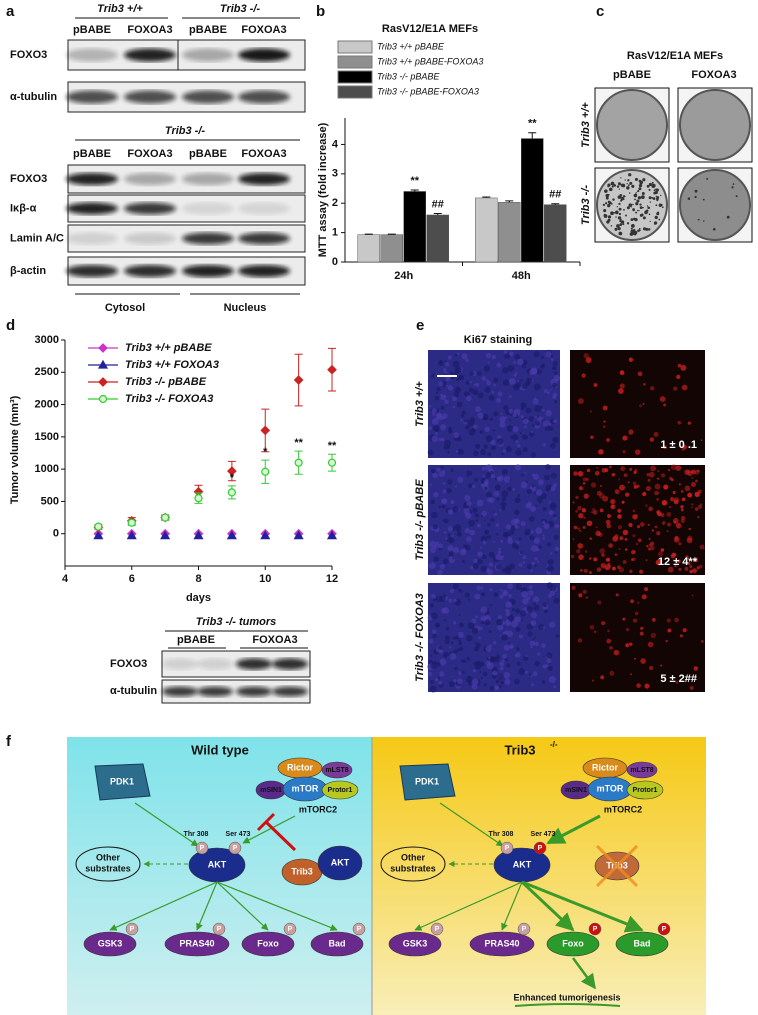 The height and width of the screenshot is (1015, 758). Describe the element at coordinates (235, 848) in the screenshot. I see `text-label: P` at that location.